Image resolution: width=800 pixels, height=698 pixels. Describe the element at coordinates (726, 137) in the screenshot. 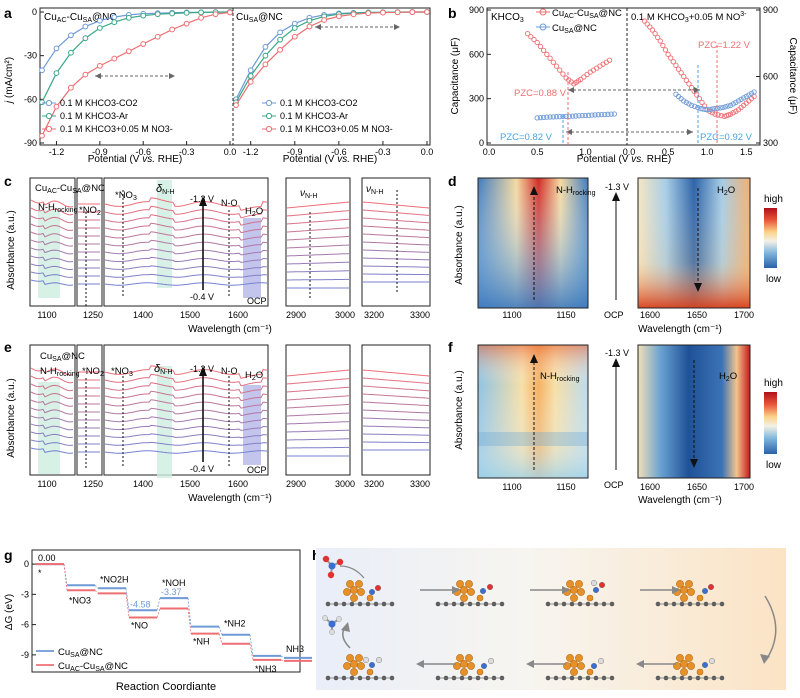

I see `b-pzc-092: PZC=0.92 V` at that location.